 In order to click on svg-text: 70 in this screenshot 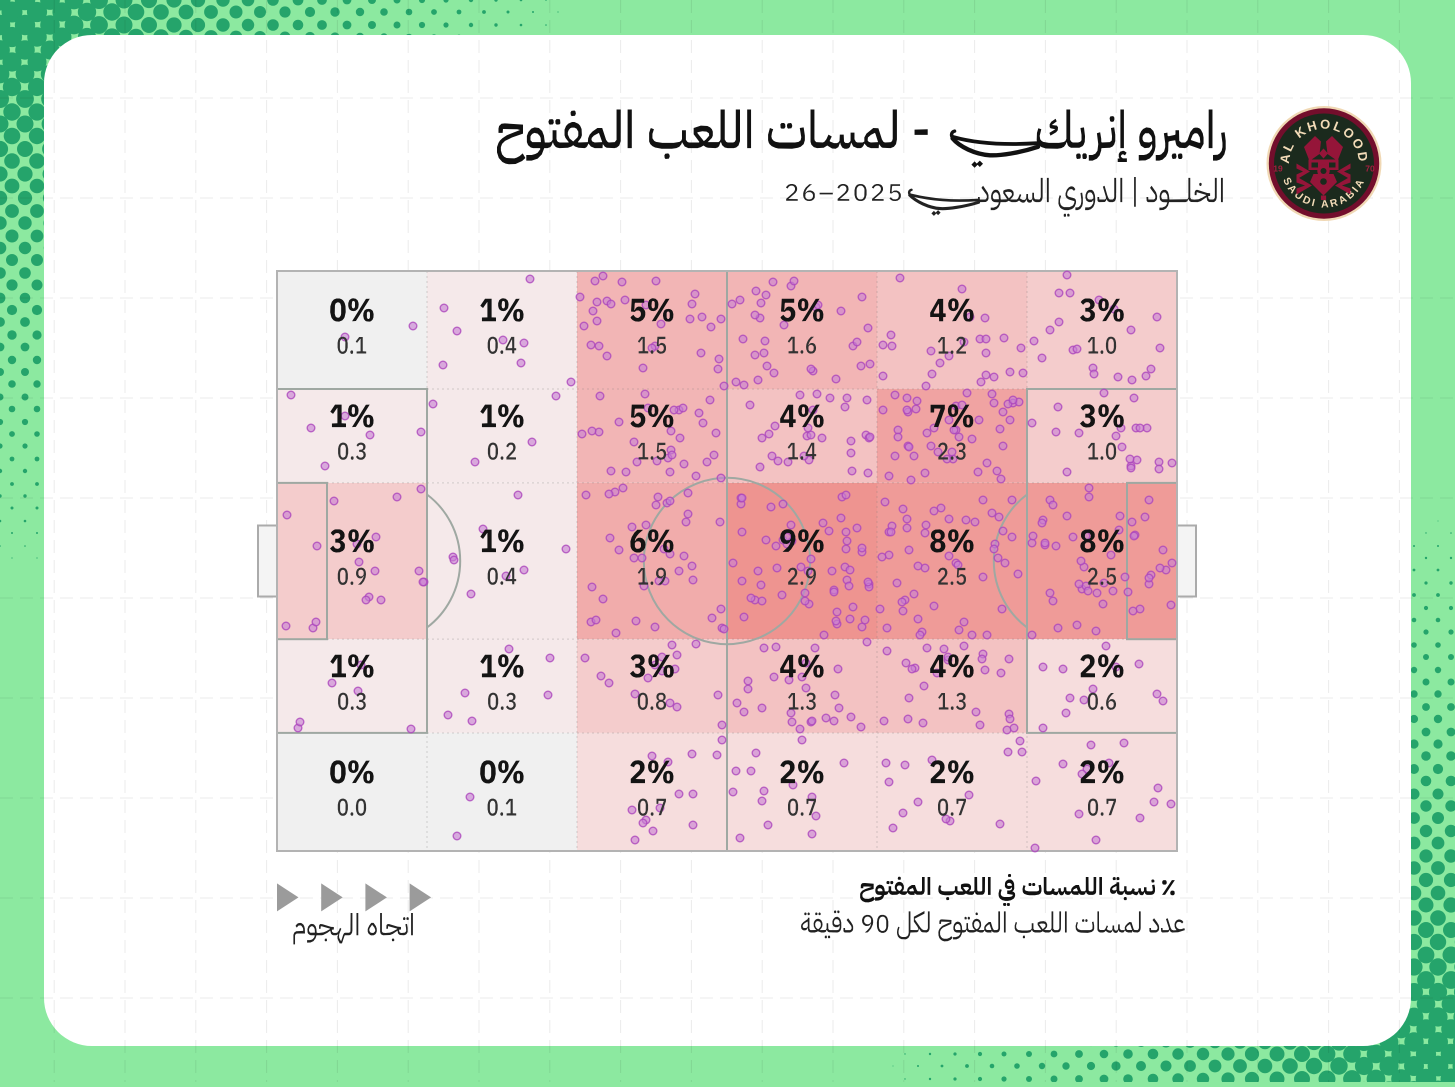, I will do `click(1370, 169)`.